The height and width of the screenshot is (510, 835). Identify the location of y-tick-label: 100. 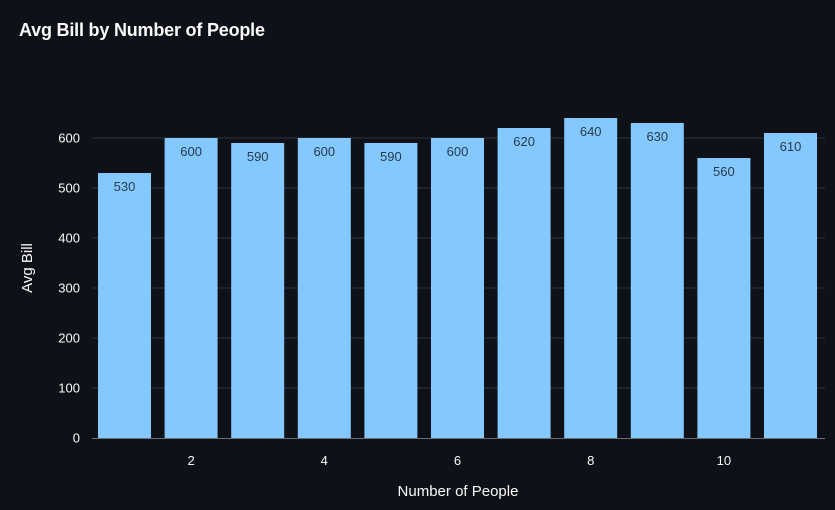
(69, 388).